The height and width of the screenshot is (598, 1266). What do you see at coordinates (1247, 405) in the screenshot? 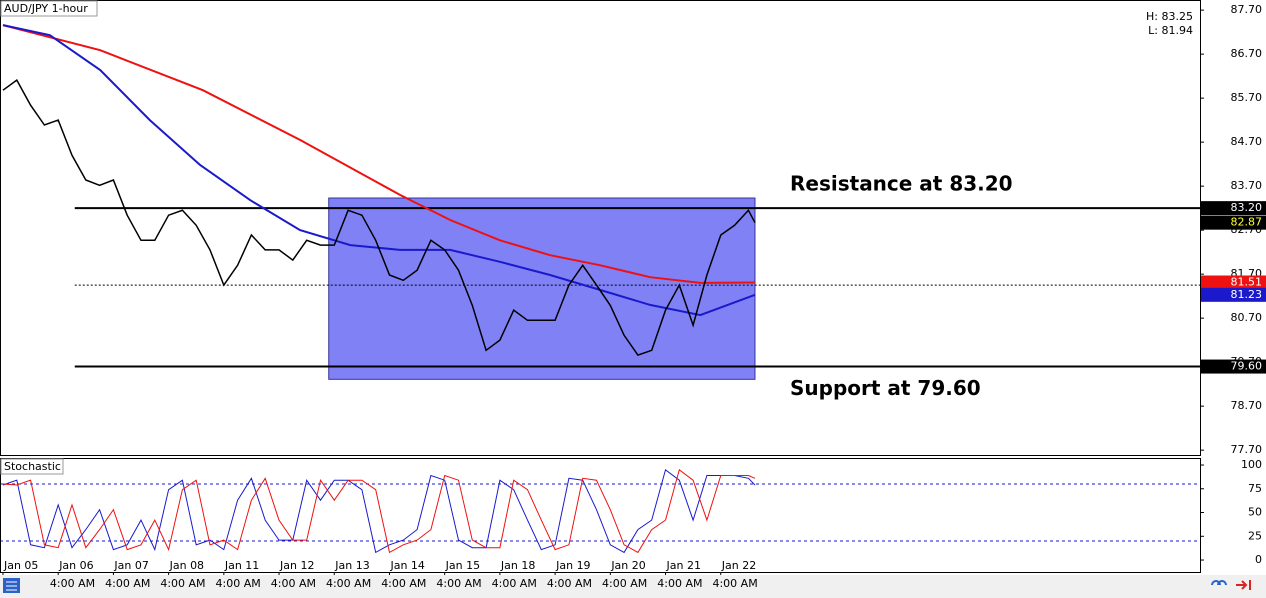
I see `y-tick-label: 78.70` at bounding box center [1247, 405].